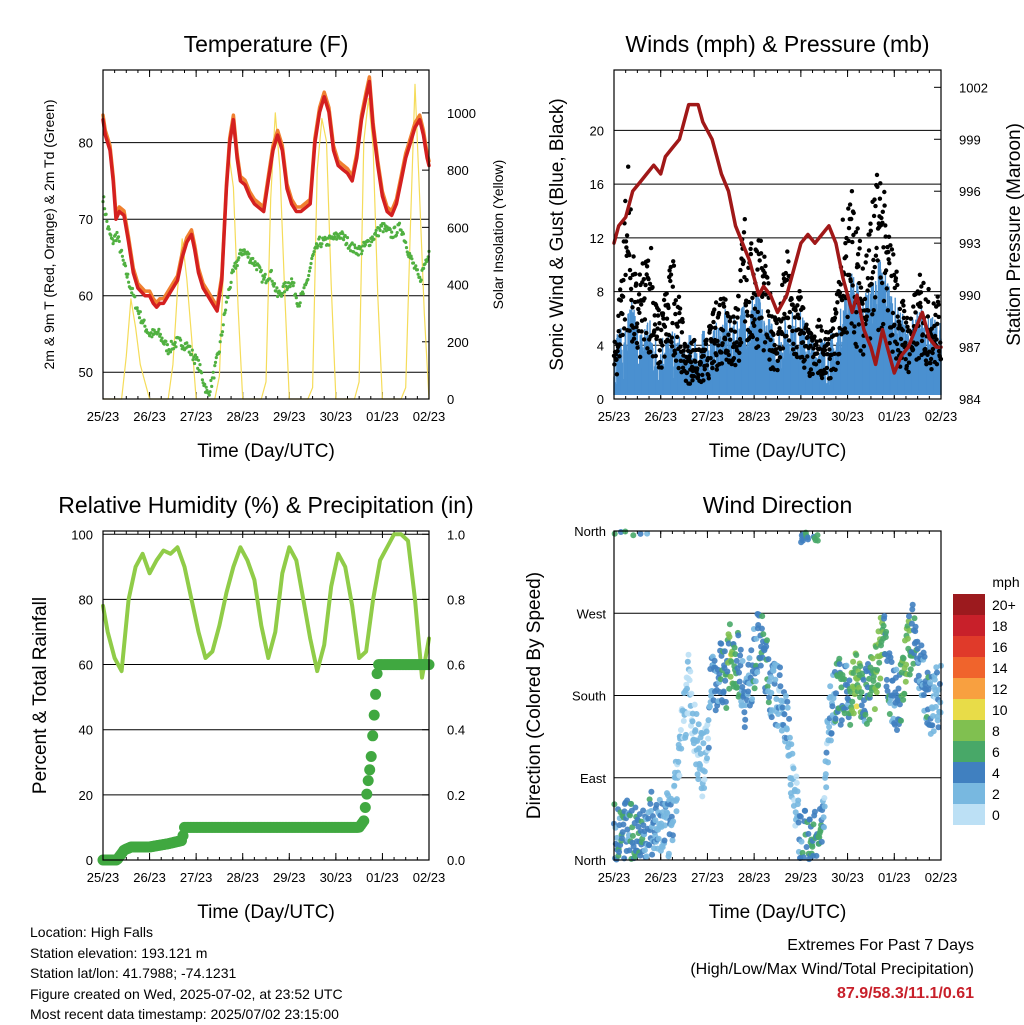 This screenshot has height=1025, width=1024. What do you see at coordinates (458, 170) in the screenshot?
I see `y2-tick-label: 800` at bounding box center [458, 170].